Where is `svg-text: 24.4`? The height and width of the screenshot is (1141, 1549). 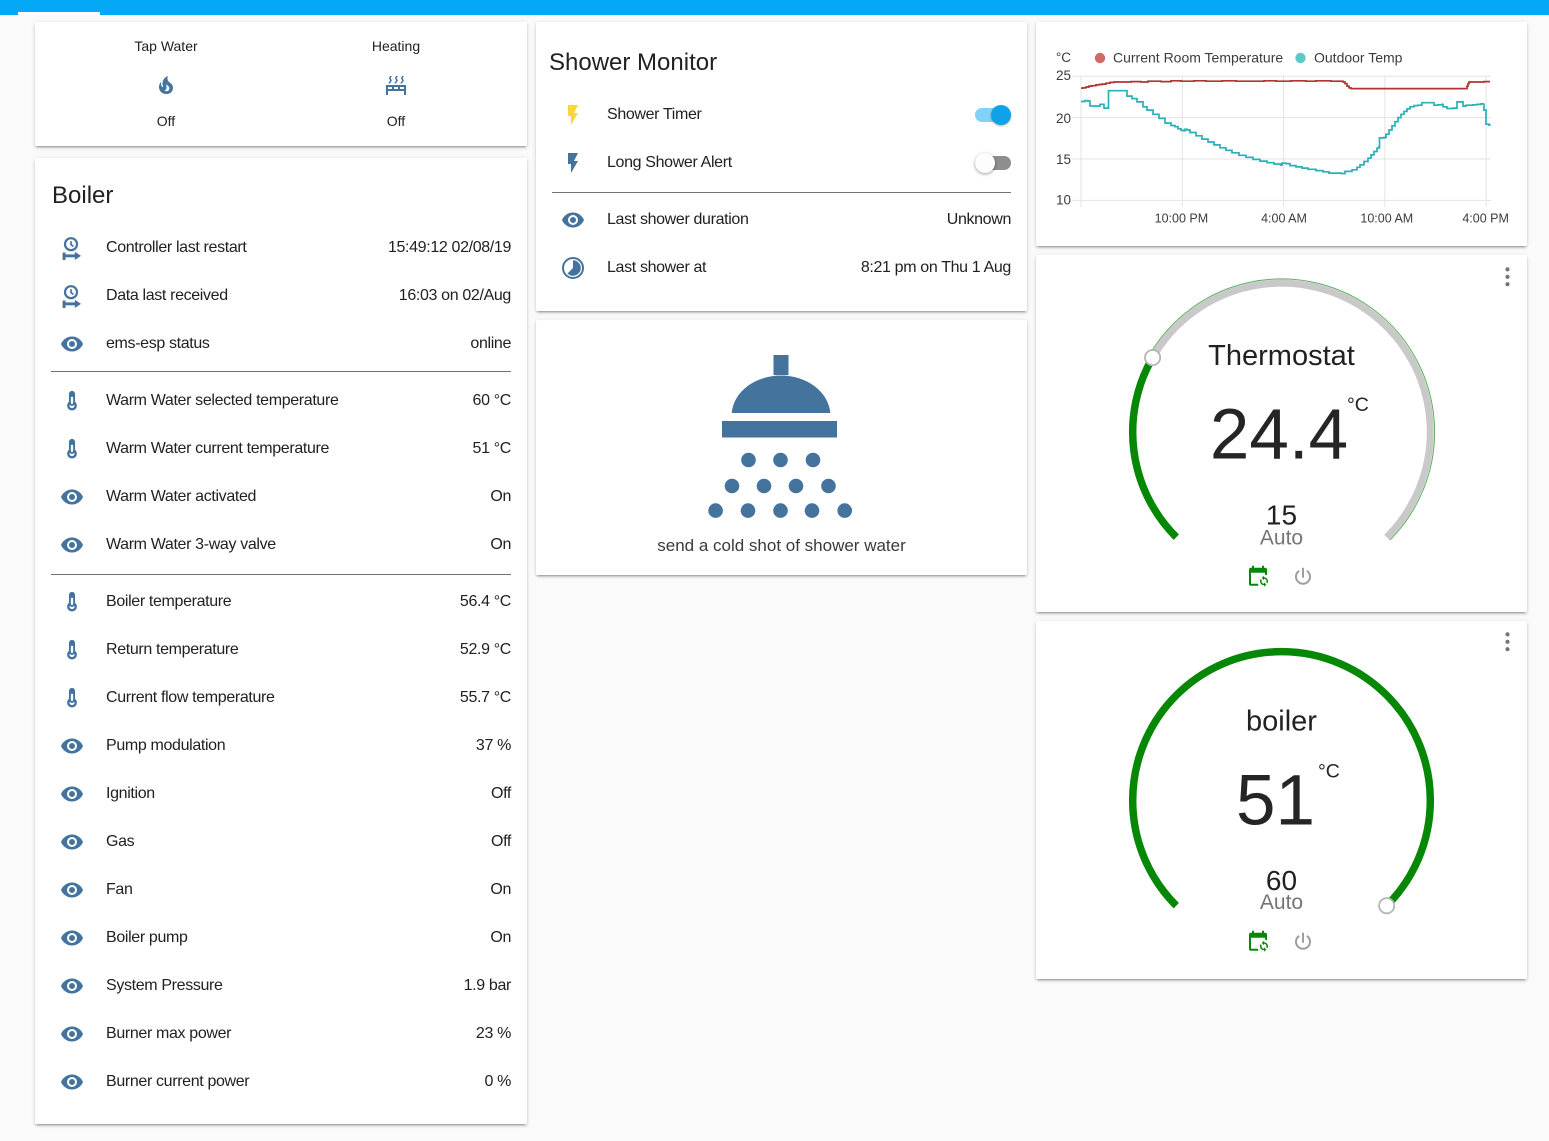
svg-text: 24.4 is located at coordinates (1279, 435).